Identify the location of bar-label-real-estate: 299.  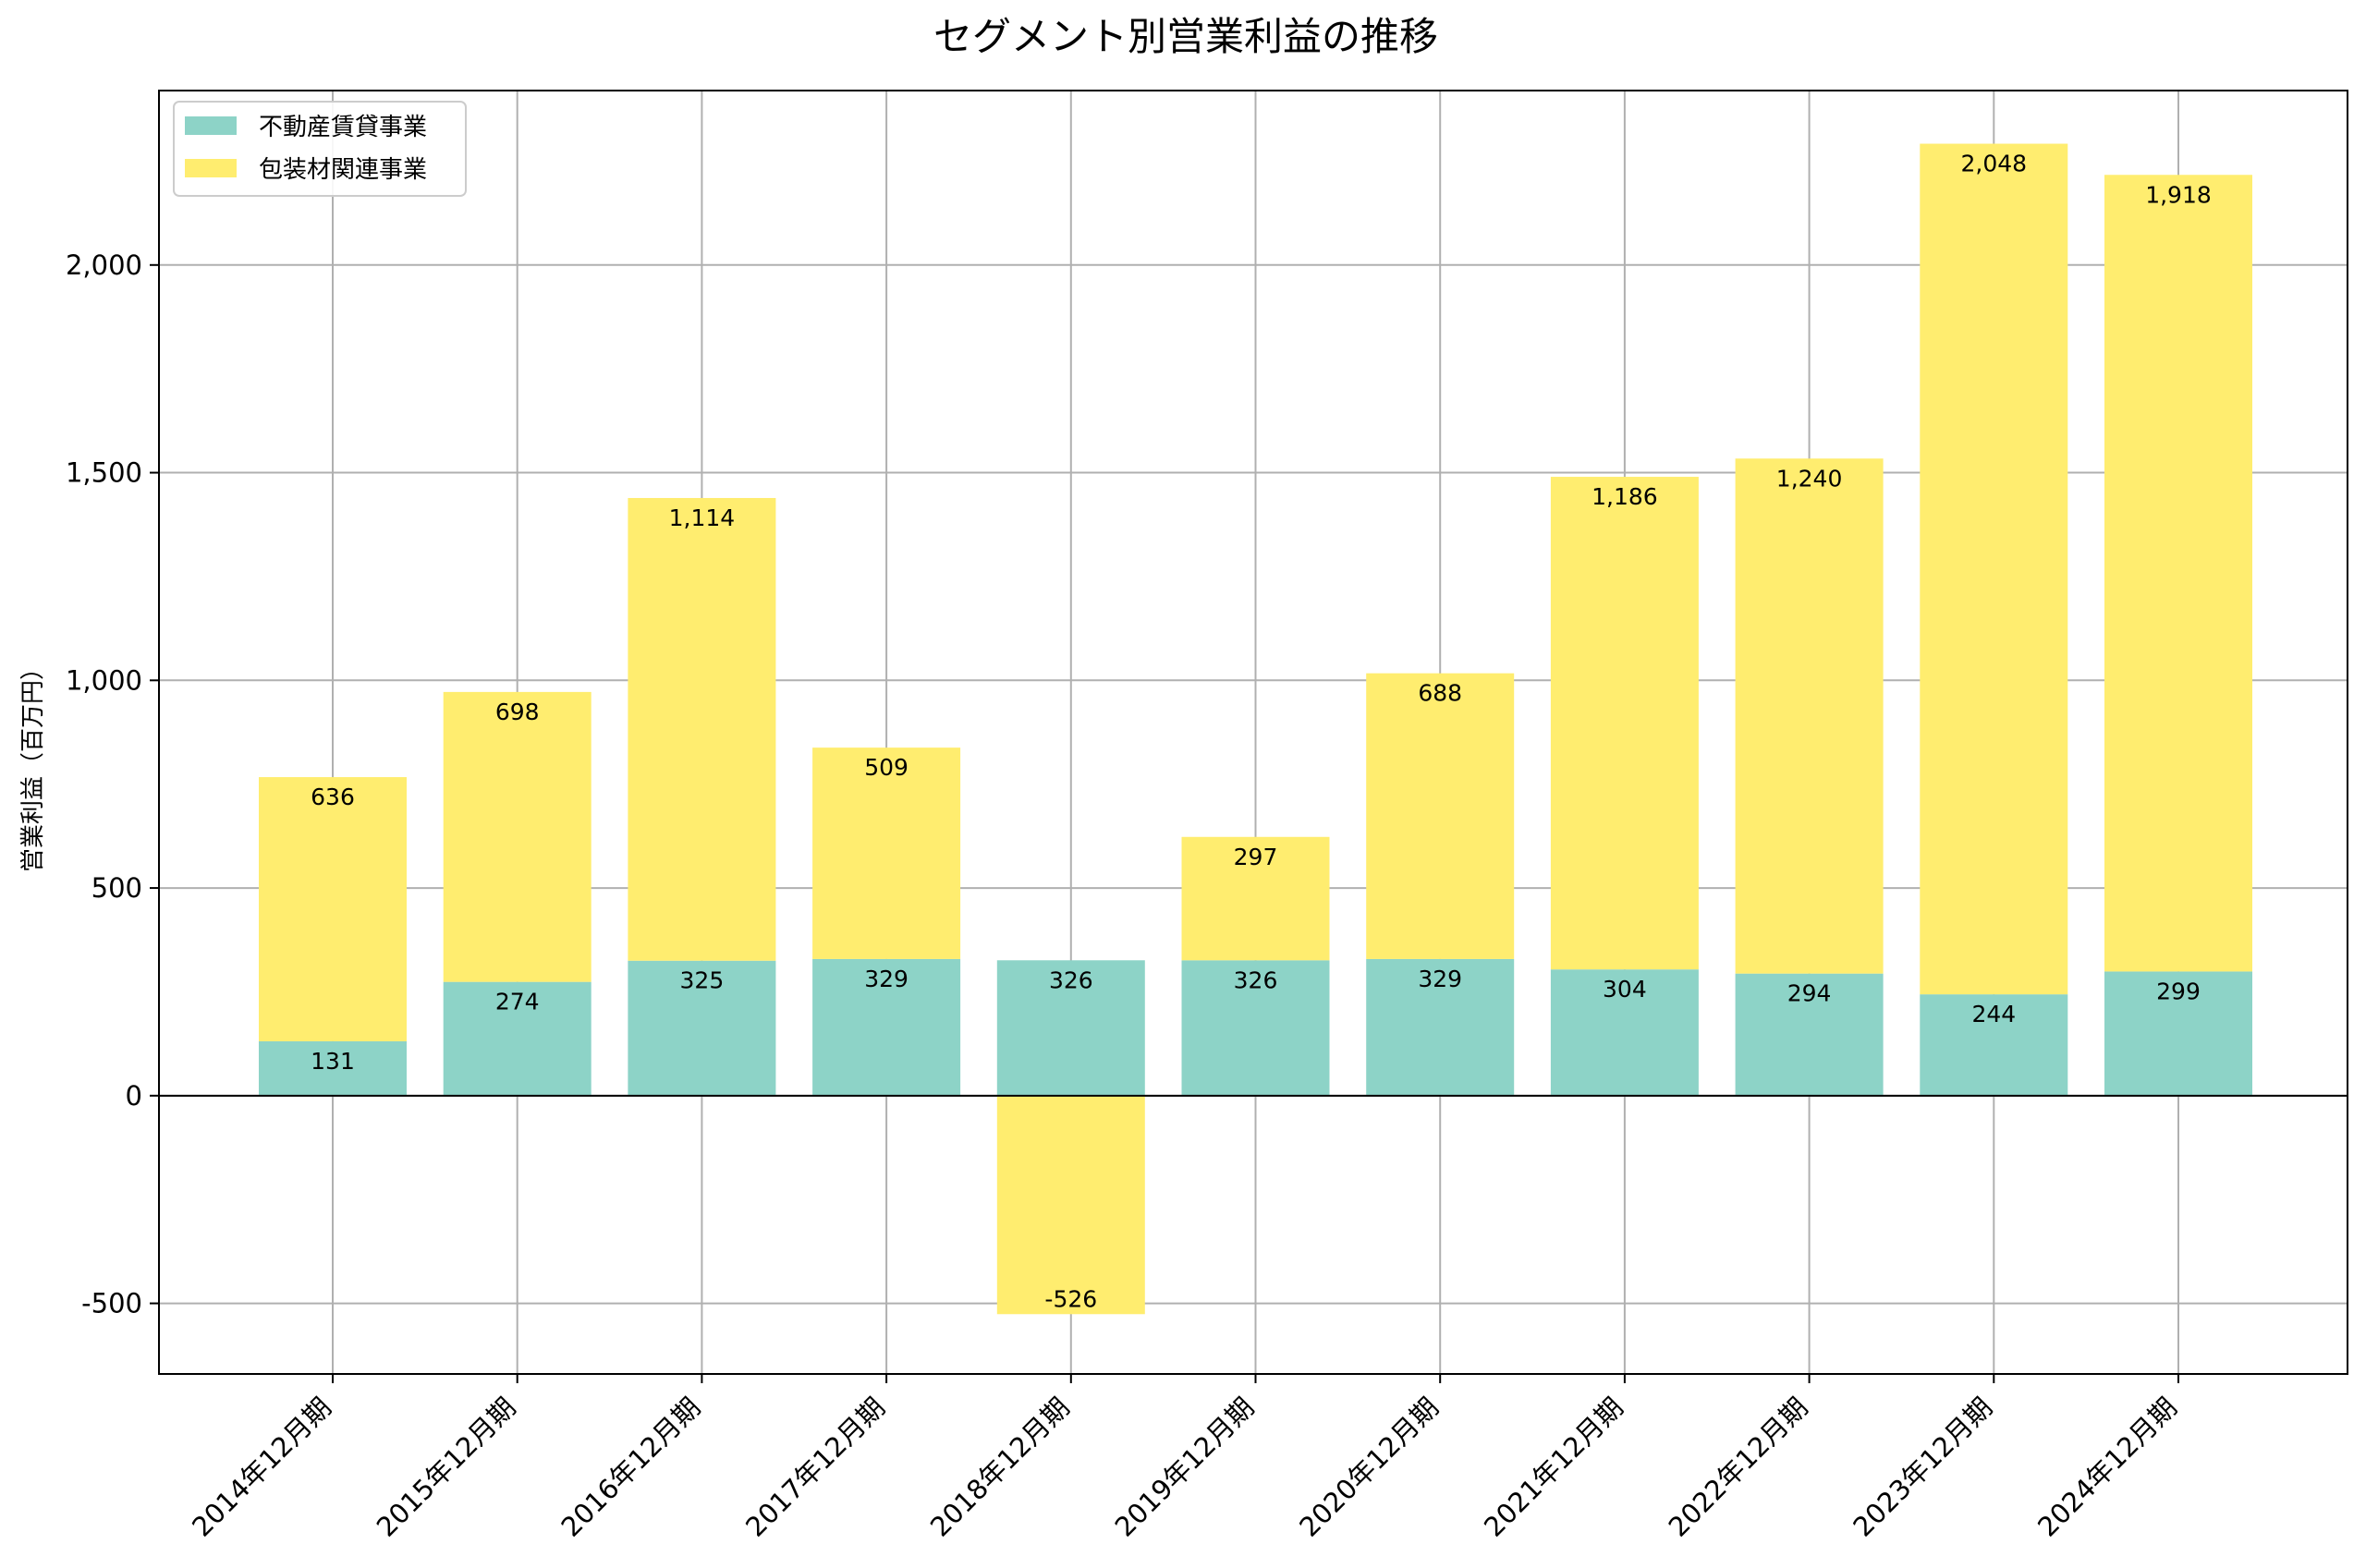
(2178, 991).